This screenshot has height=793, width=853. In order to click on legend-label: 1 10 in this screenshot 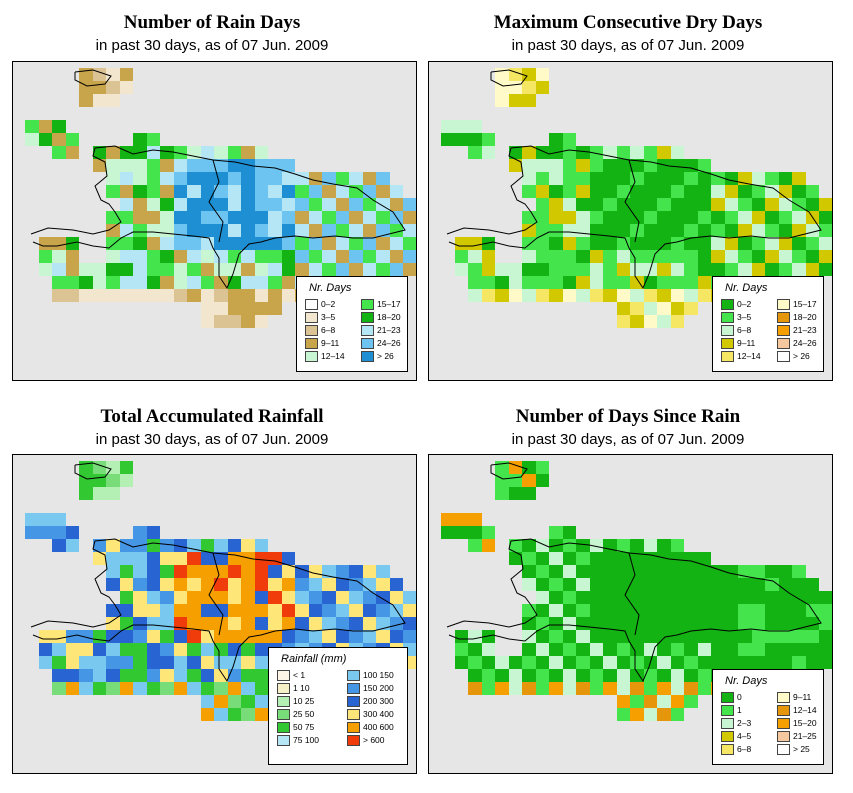, I will do `click(301, 688)`.